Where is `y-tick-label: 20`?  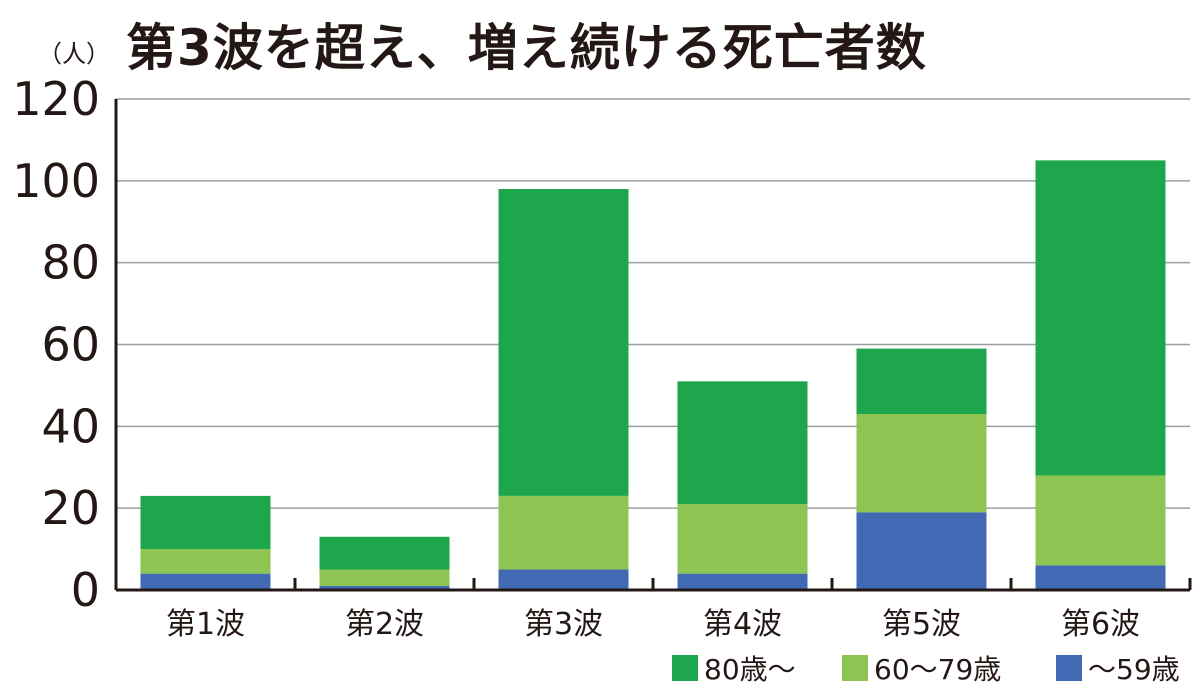
y-tick-label: 20 is located at coordinates (70, 508).